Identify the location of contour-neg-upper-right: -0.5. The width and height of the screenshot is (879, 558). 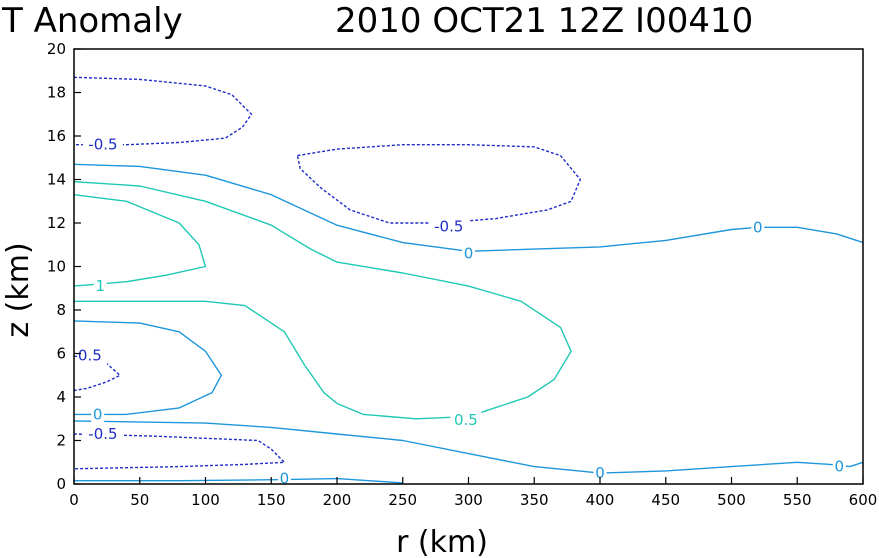
(438, 189).